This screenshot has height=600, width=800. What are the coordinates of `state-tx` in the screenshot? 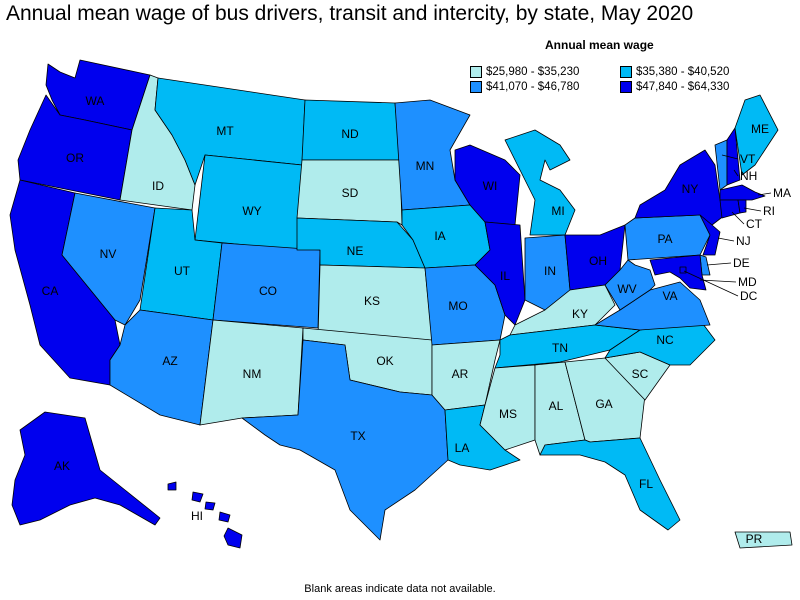 It's located at (345, 440).